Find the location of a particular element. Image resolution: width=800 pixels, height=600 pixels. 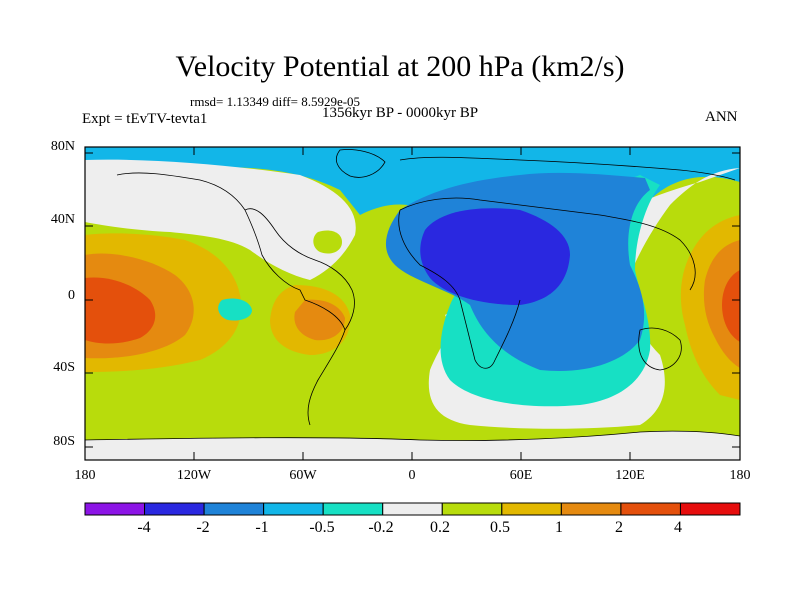

coastline-americas-east is located at coordinates (299, 269).